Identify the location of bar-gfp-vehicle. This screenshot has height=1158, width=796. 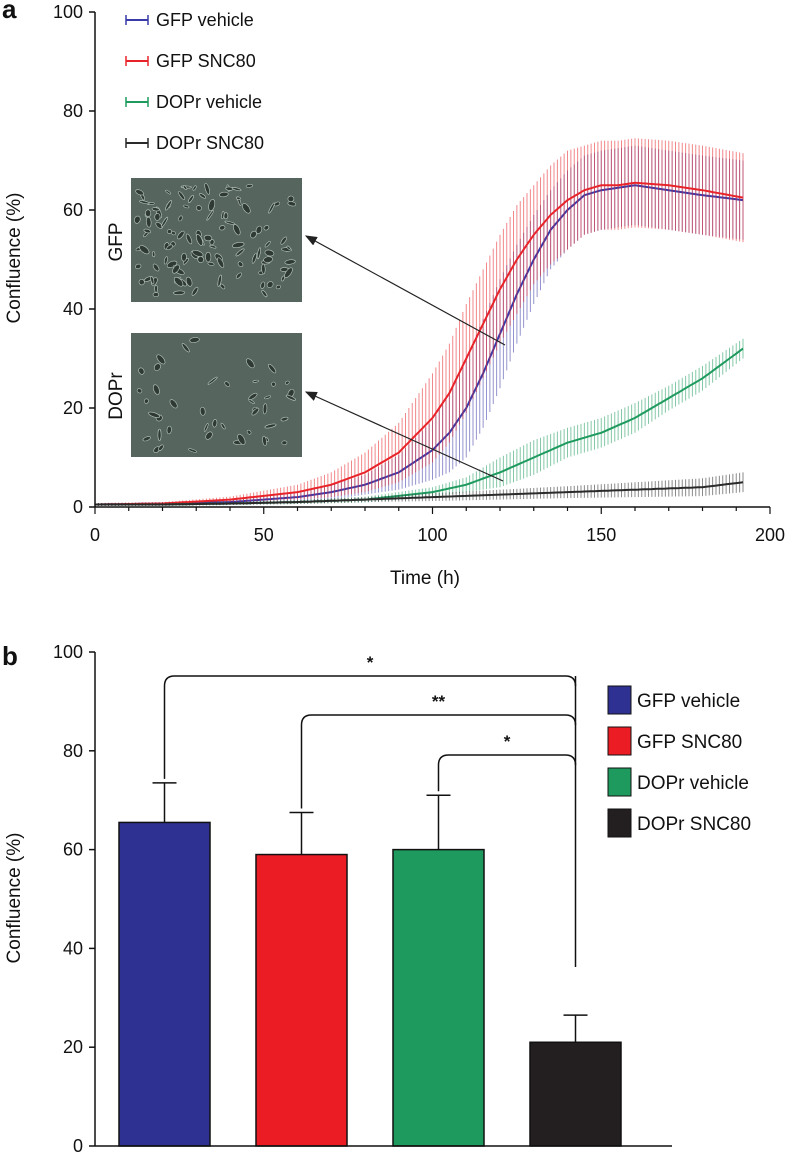
(164, 984).